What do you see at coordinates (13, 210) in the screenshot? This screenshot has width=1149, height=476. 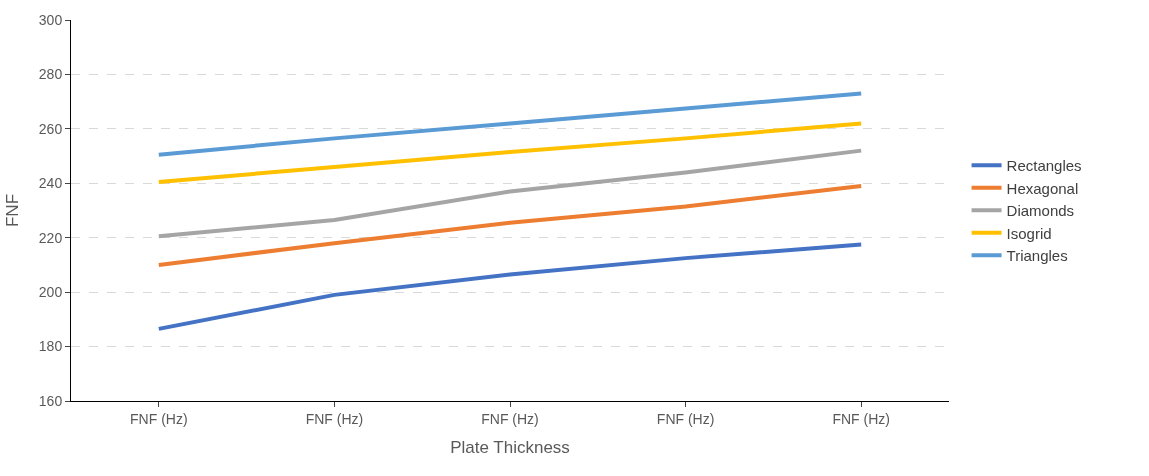 I see `y-axis-title: FNF` at bounding box center [13, 210].